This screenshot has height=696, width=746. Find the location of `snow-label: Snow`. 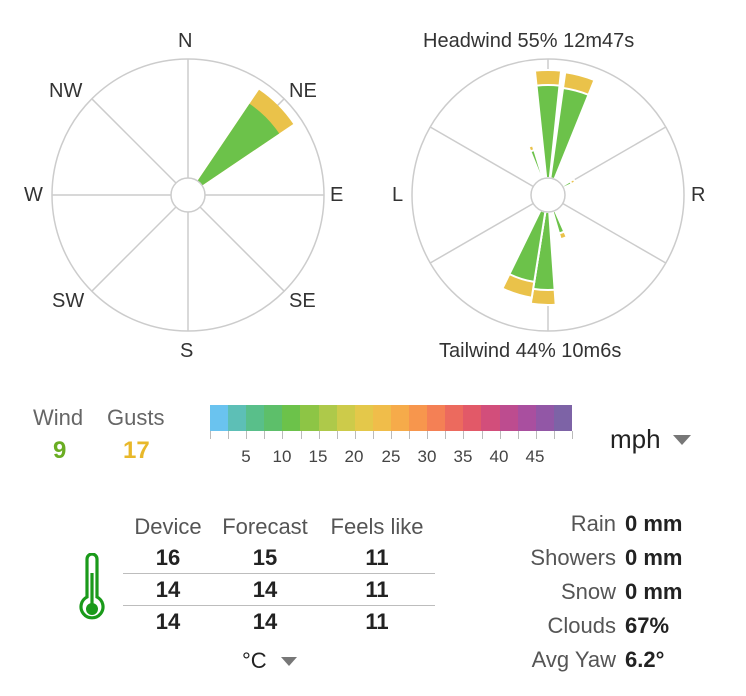

snow-label: Snow is located at coordinates (588, 591).